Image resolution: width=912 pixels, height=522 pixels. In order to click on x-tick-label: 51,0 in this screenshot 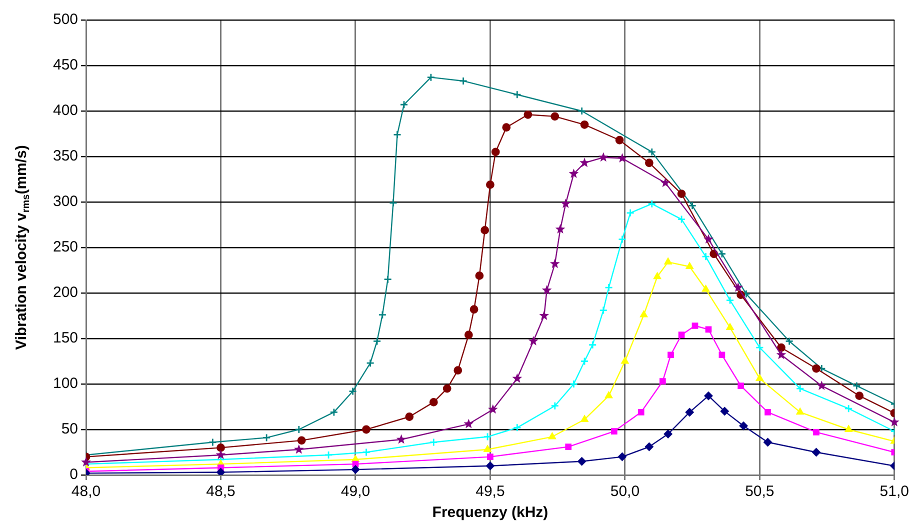, I will do `click(895, 491)`.